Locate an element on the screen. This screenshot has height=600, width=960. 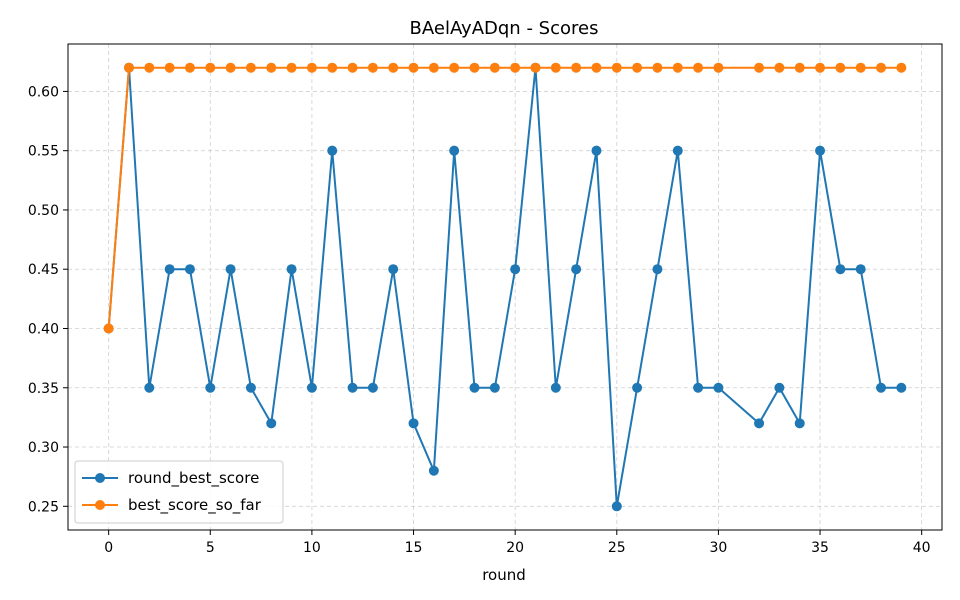
y-tick-label: 0.30 is located at coordinates (43, 448).